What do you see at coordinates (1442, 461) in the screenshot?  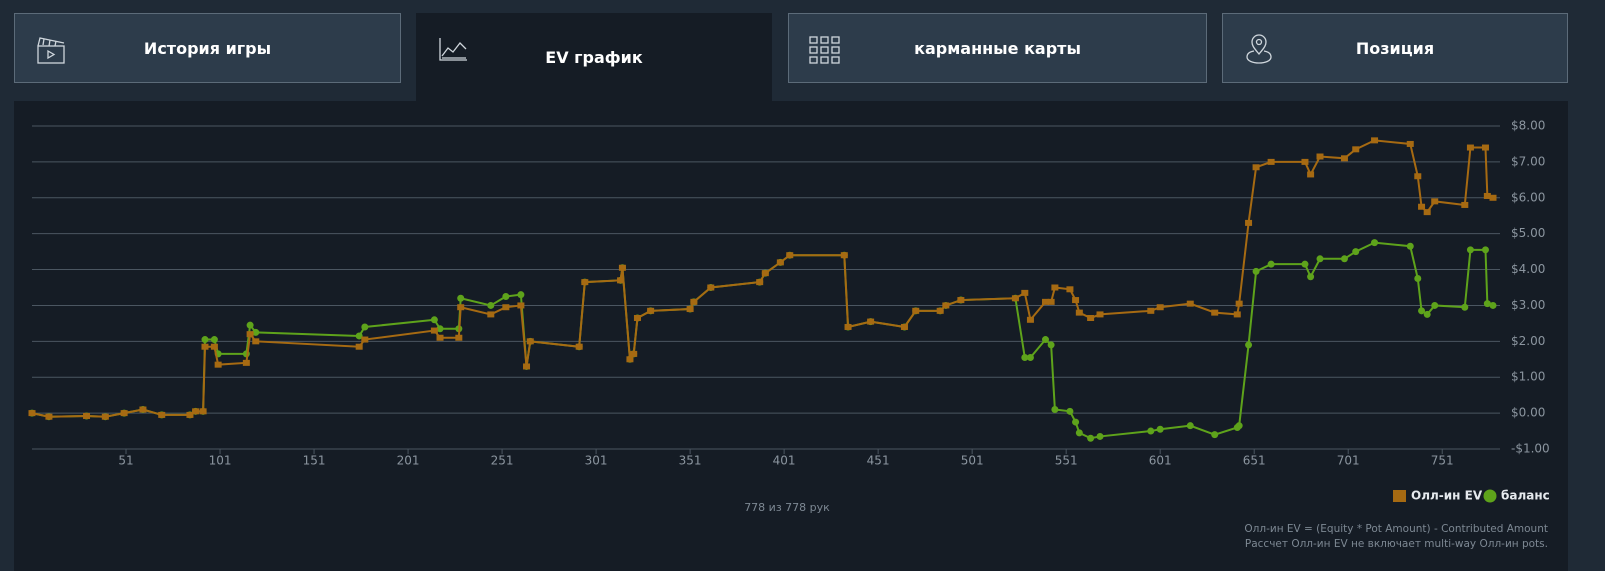 I see `x-tick-label: 751` at bounding box center [1442, 461].